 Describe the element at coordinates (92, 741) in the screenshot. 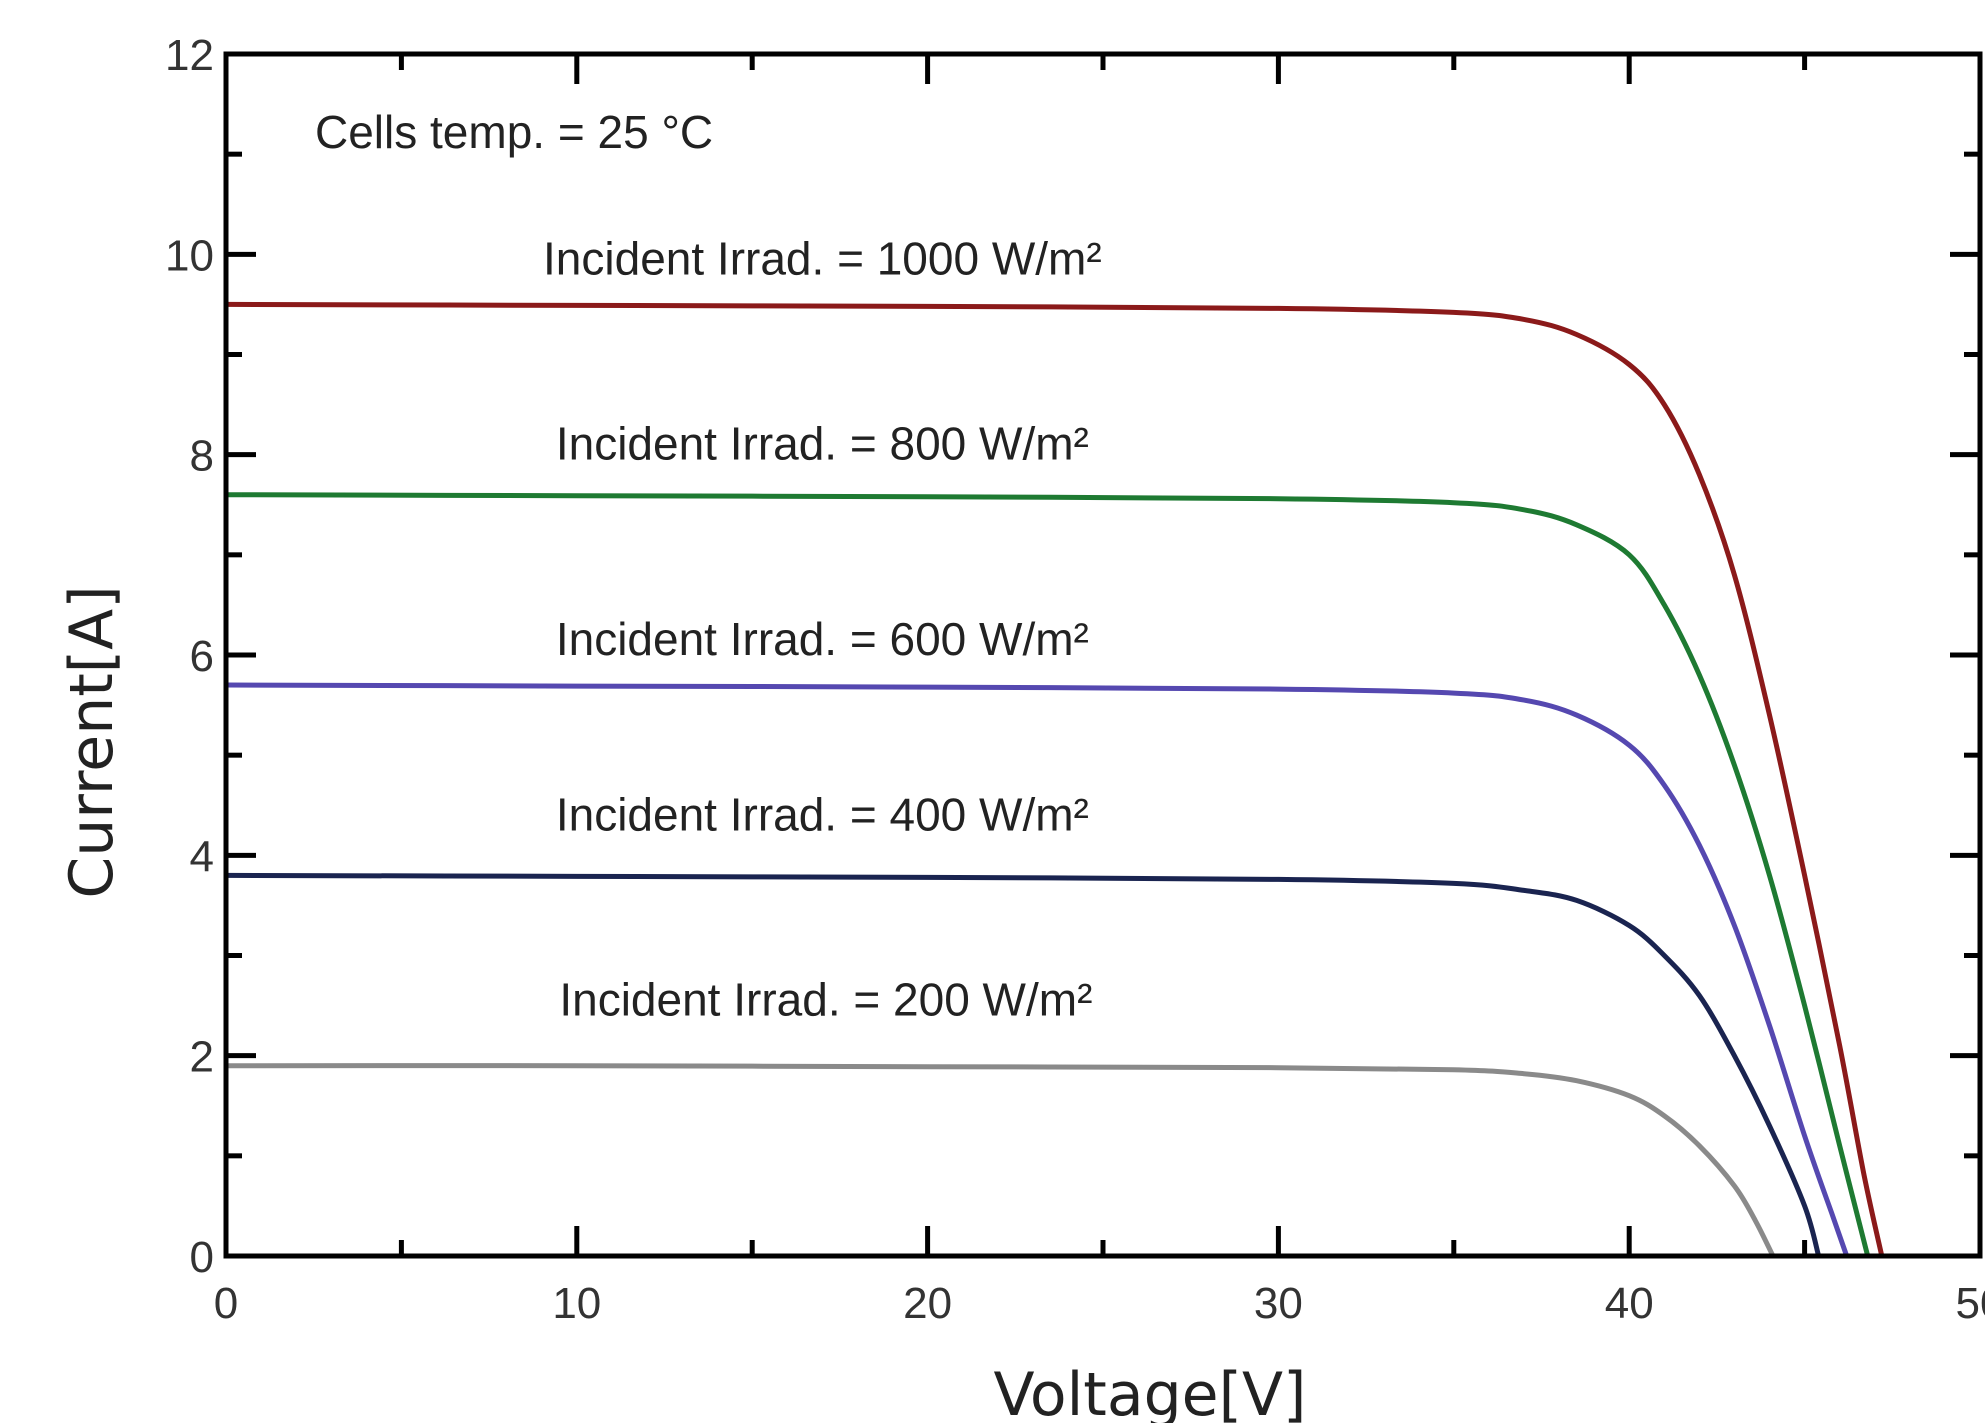

I see `y-axis-label: Current[A]` at that location.